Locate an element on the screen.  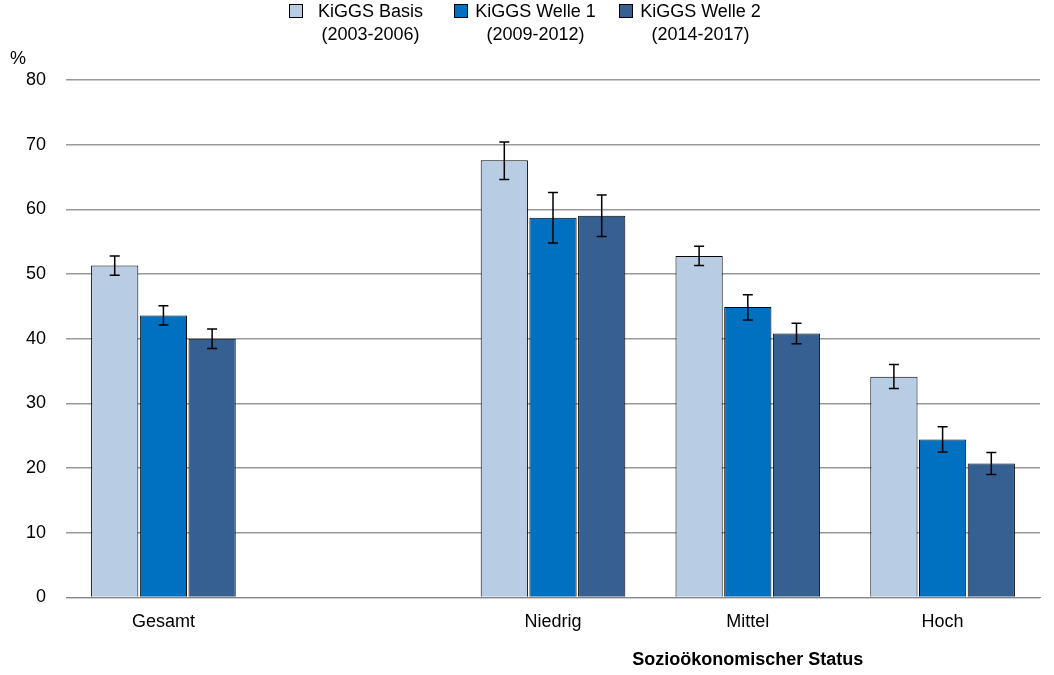
x-tick-label: Gesamt is located at coordinates (163, 621).